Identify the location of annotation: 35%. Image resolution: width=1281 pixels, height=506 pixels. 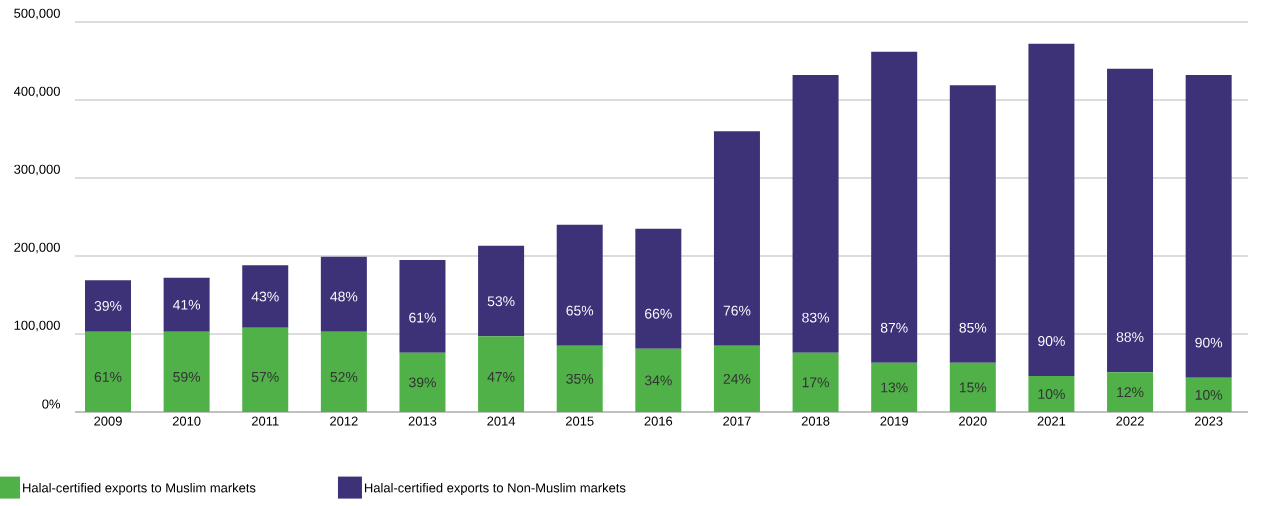
(580, 378).